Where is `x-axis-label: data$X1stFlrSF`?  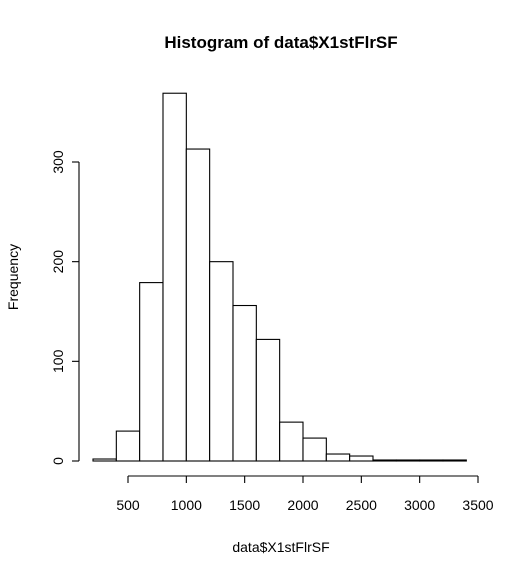
x-axis-label: data$X1stFlrSF is located at coordinates (280, 547).